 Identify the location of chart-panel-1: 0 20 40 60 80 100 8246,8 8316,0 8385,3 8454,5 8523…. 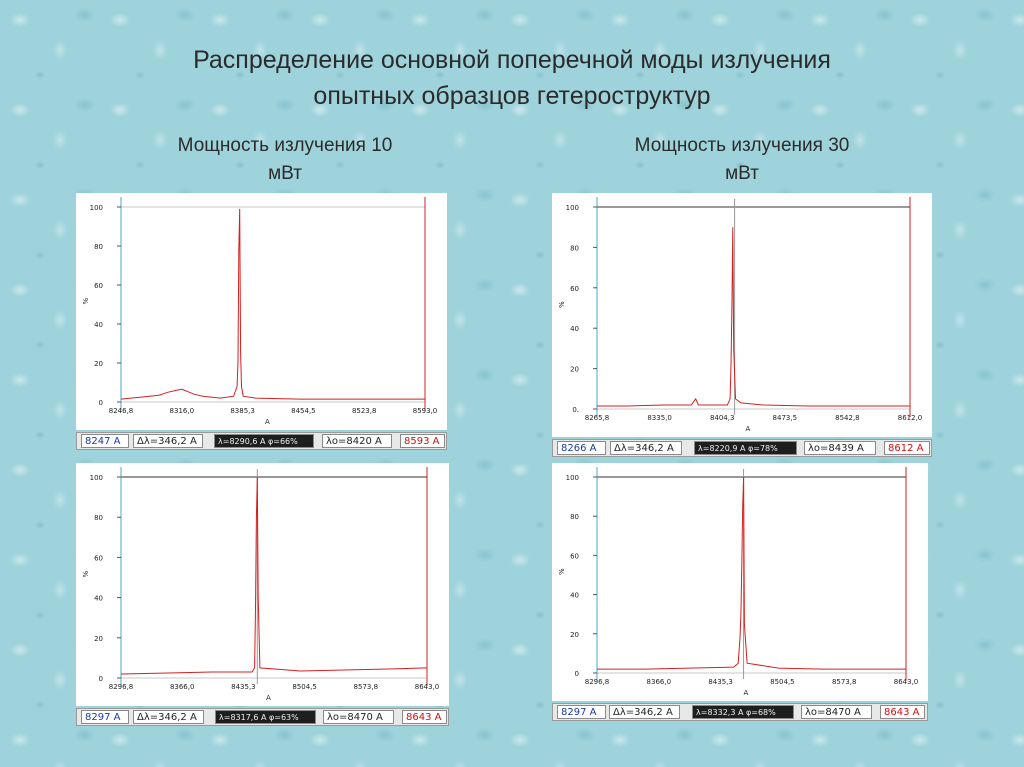
(261, 321).